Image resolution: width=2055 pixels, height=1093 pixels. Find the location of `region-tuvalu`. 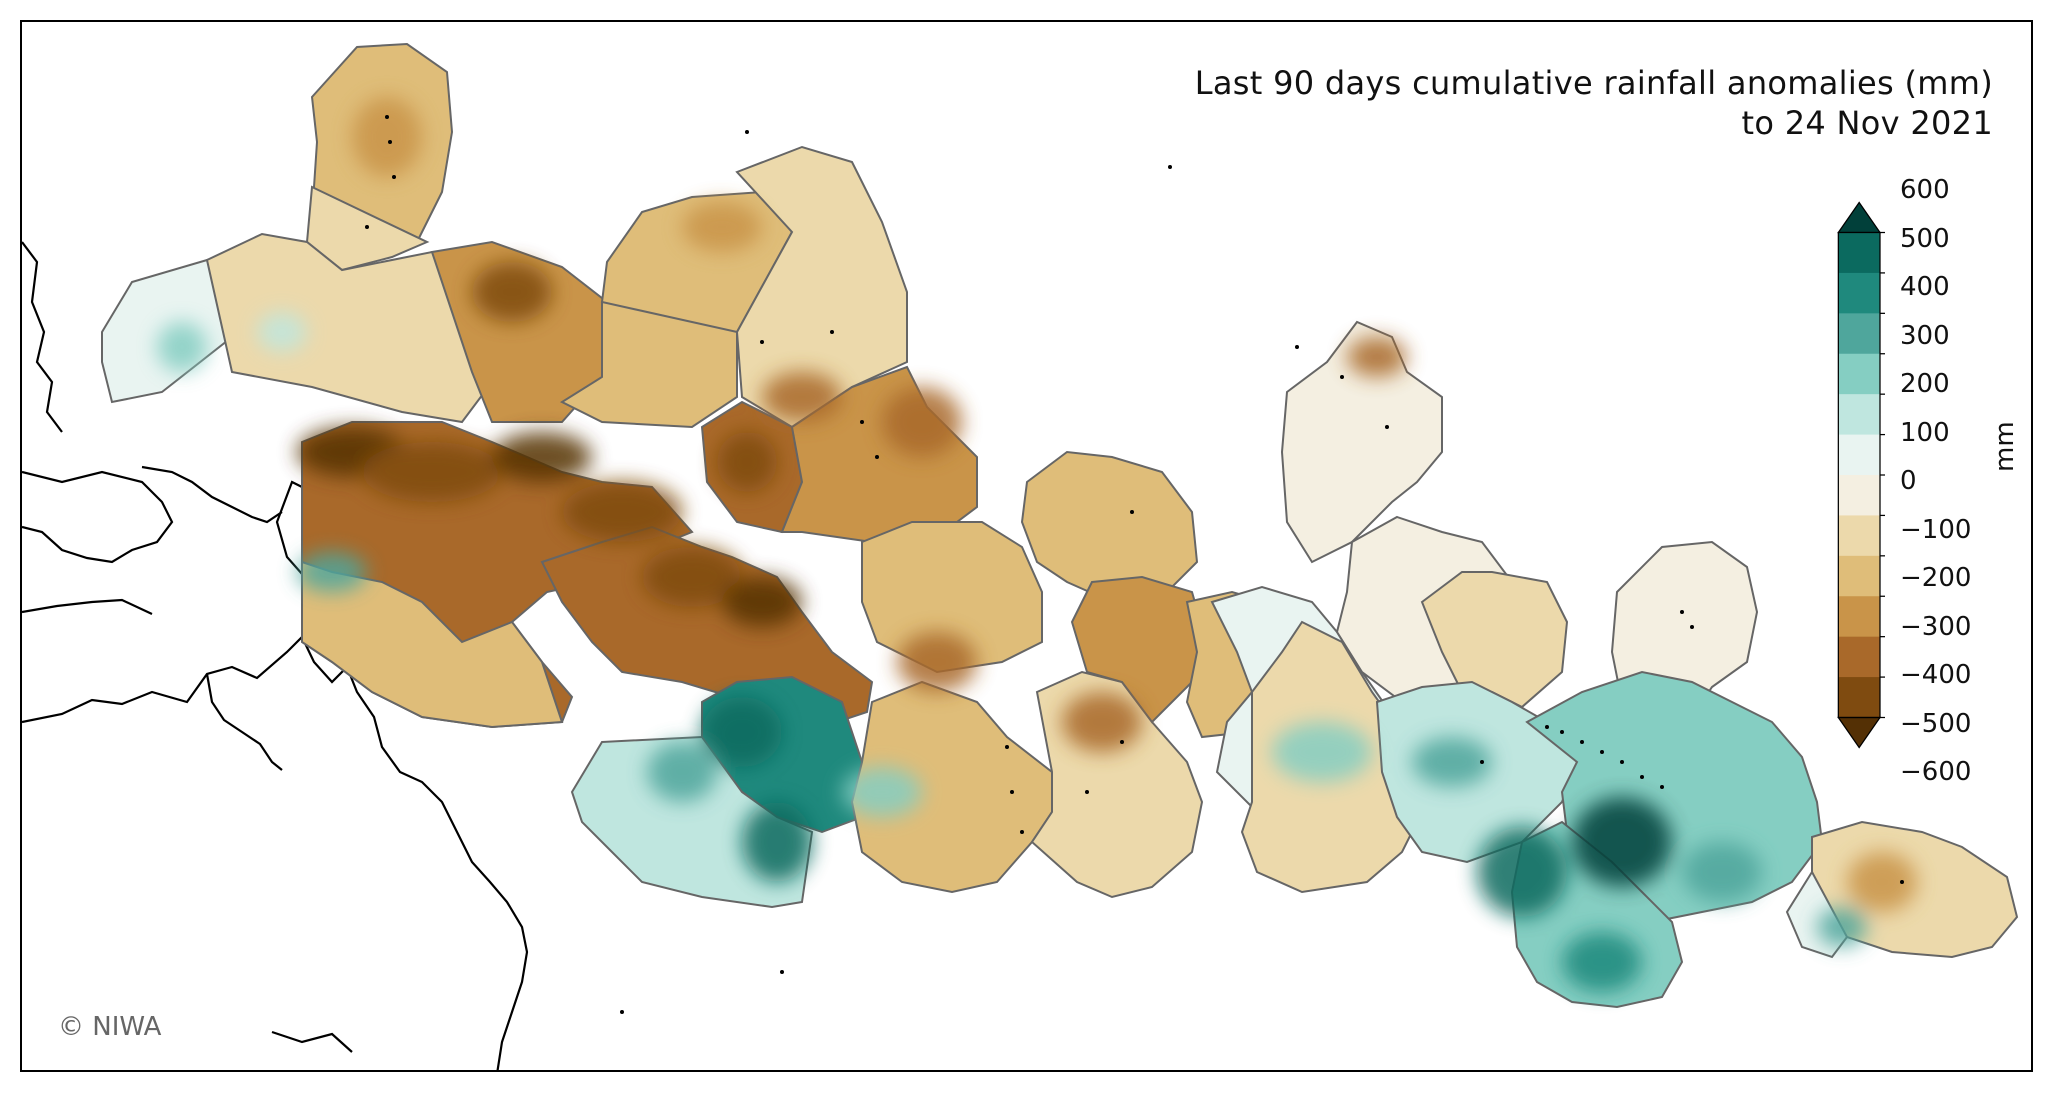

region-tuvalu is located at coordinates (952, 597).